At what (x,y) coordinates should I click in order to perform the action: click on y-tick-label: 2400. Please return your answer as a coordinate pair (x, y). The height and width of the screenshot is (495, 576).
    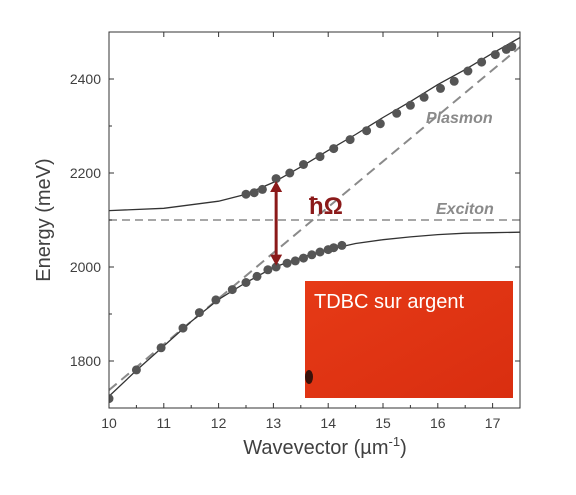
    Looking at the image, I should click on (85, 79).